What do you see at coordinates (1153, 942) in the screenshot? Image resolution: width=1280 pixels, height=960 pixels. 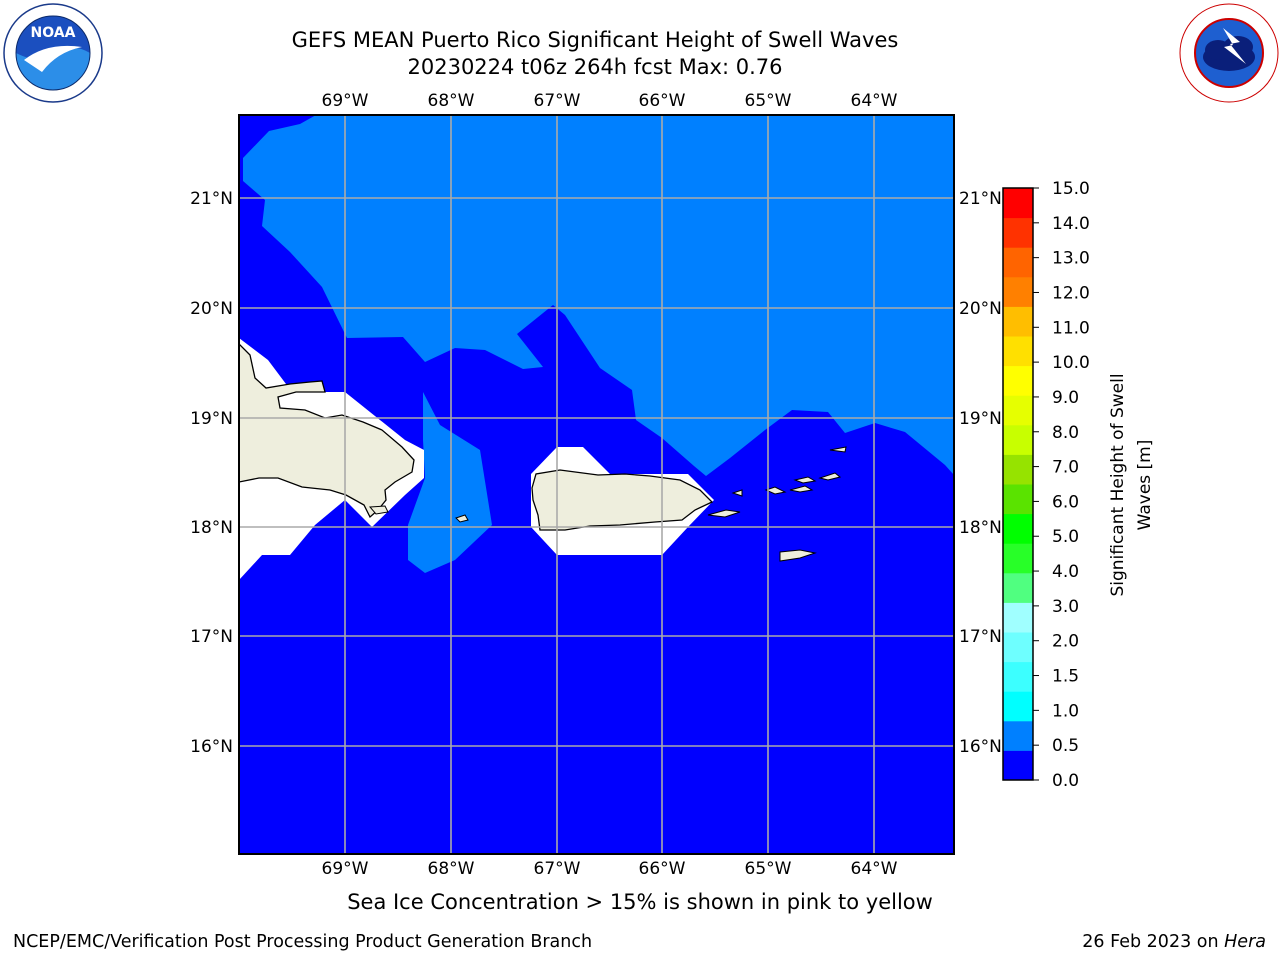 I see `generation-date-text: 26 Feb 2023 on` at bounding box center [1153, 942].